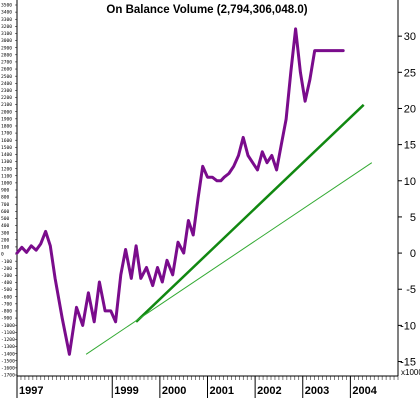 This screenshot has height=400, width=420. I want to click on left-tick-label: -1100, so click(8, 333).